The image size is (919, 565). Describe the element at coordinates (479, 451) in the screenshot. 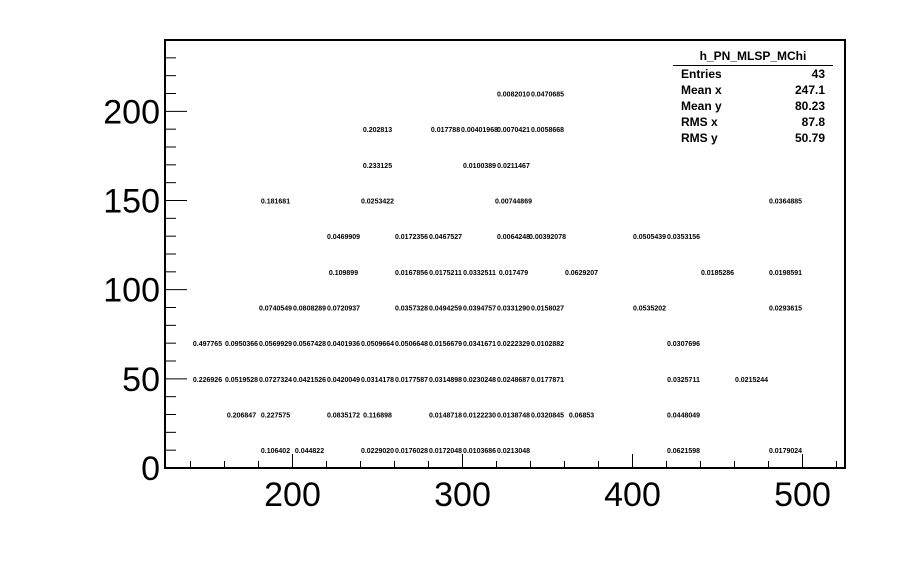

I see `cell-value-label: 0.0103686` at that location.